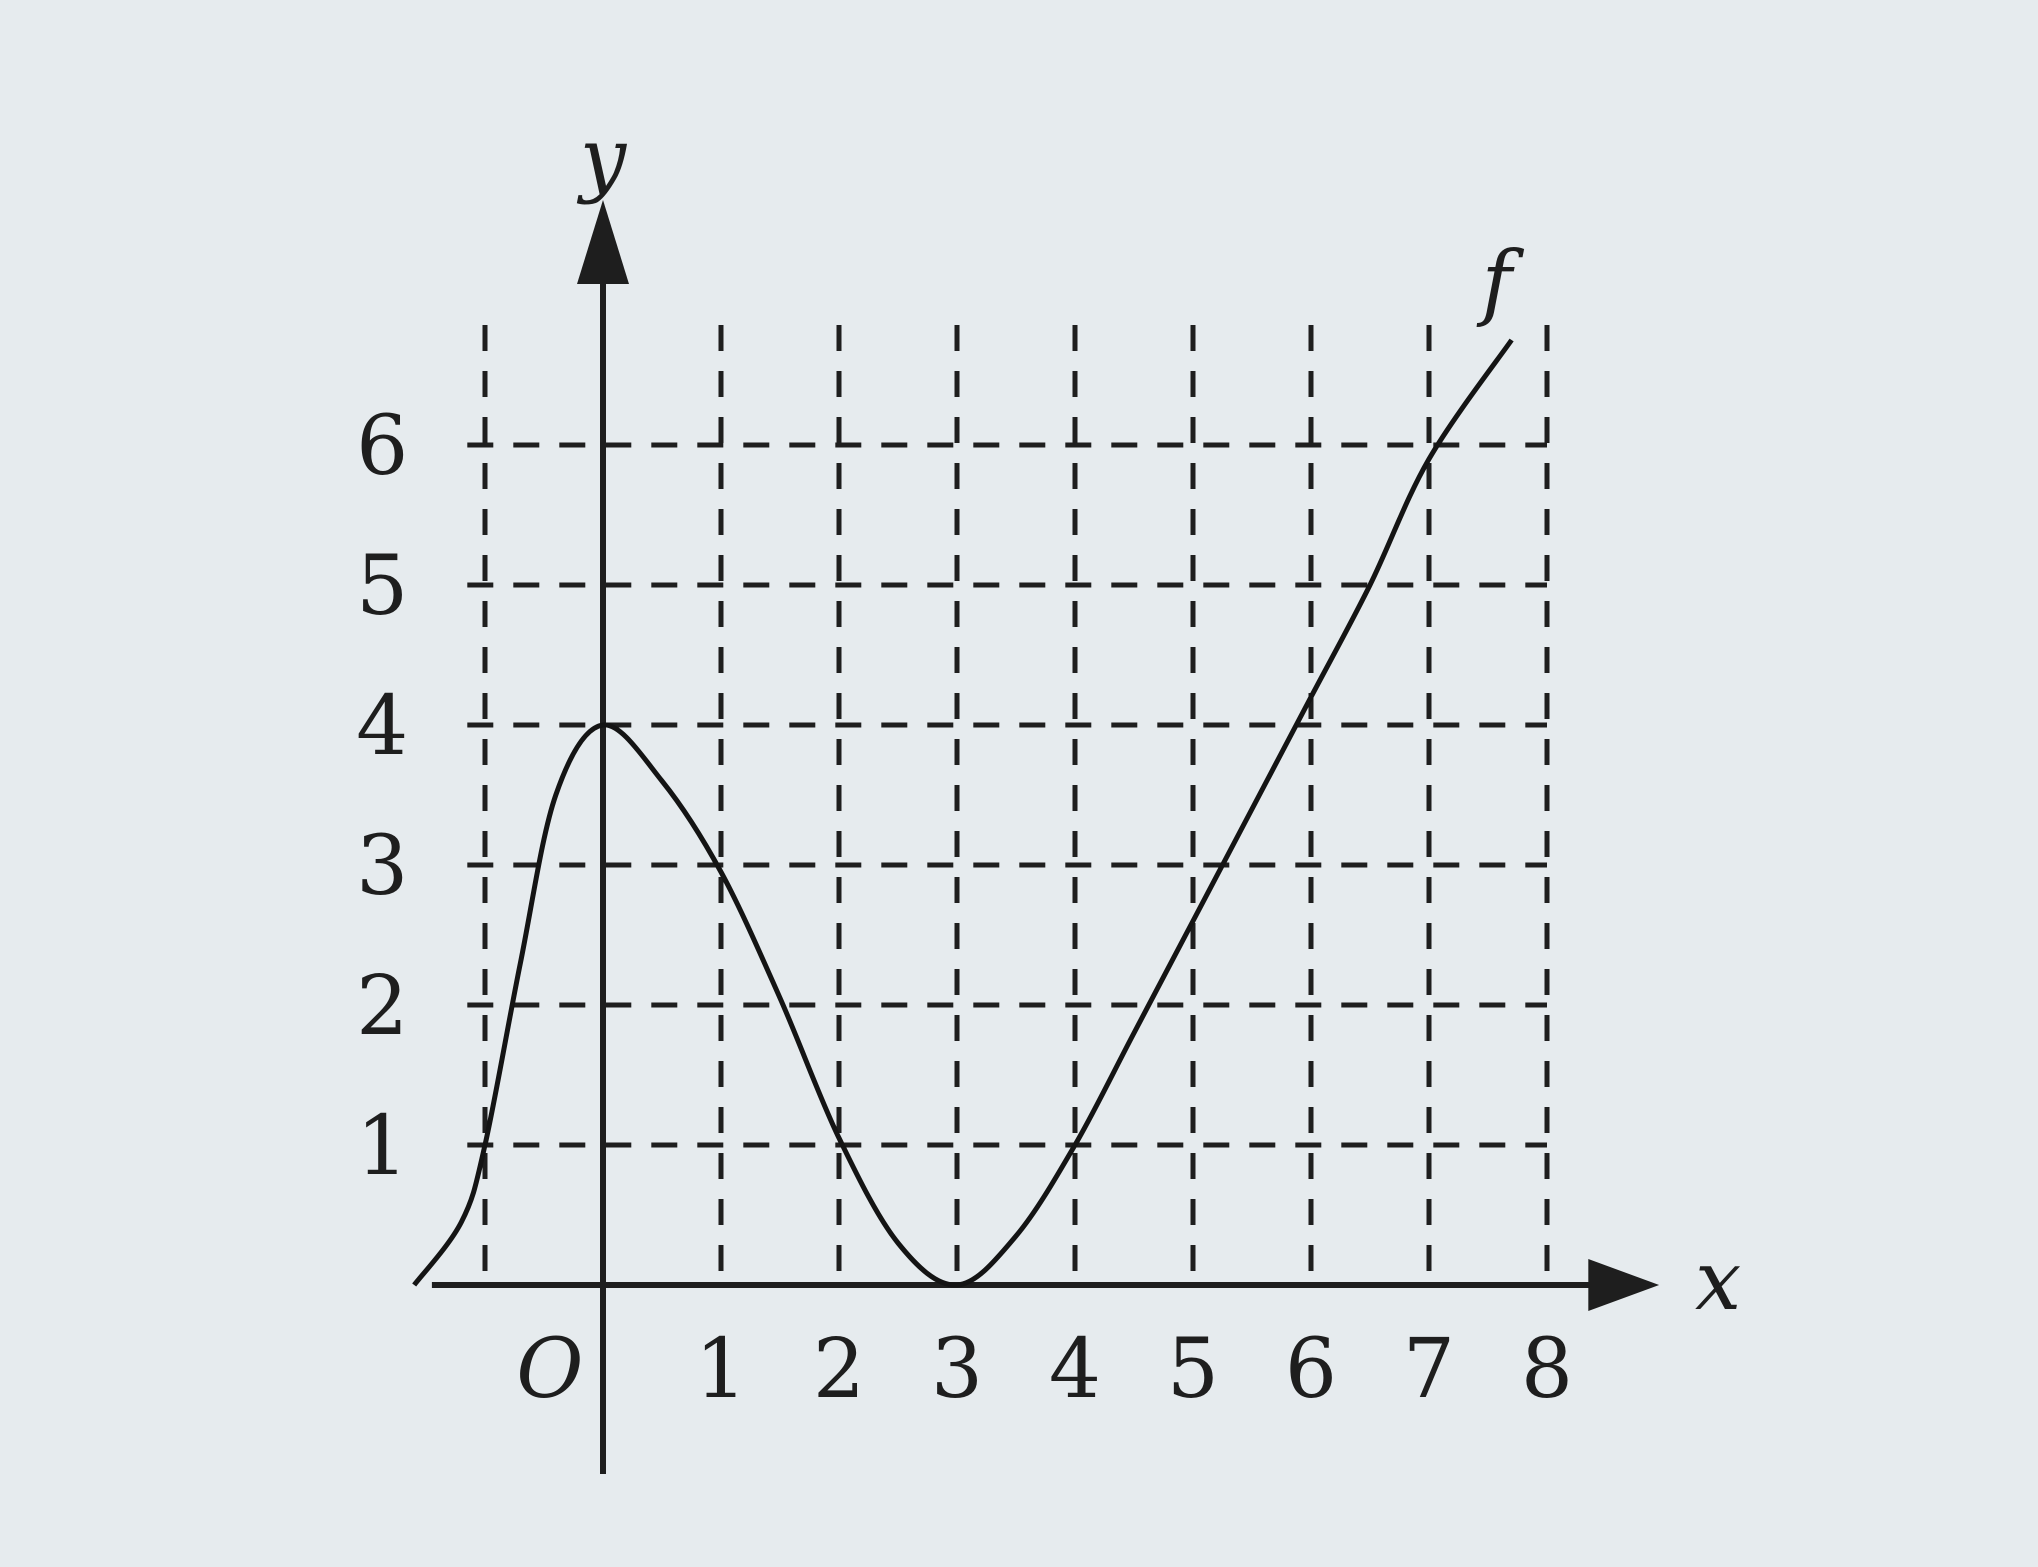  Describe the element at coordinates (382, 1146) in the screenshot. I see `y-tick-label: 1` at that location.